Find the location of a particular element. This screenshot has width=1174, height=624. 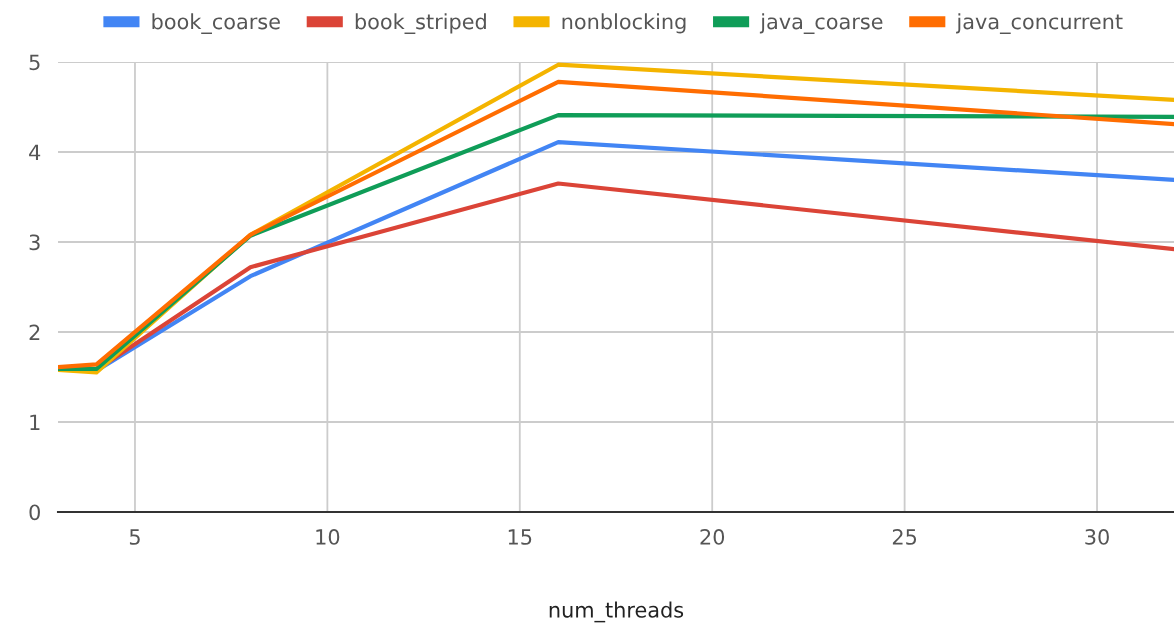

y-tick-label: 2 is located at coordinates (34, 332).